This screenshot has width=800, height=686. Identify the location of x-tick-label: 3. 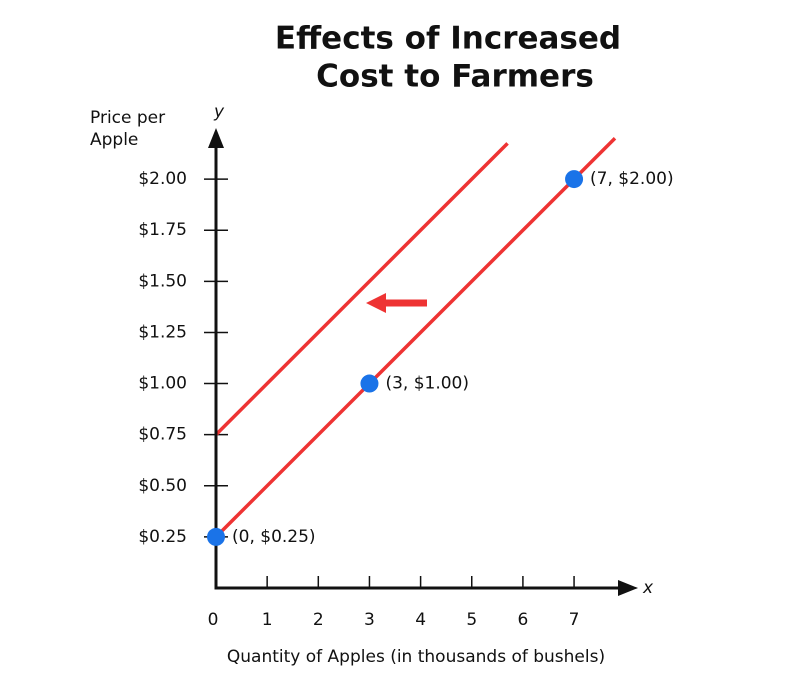
(369, 620).